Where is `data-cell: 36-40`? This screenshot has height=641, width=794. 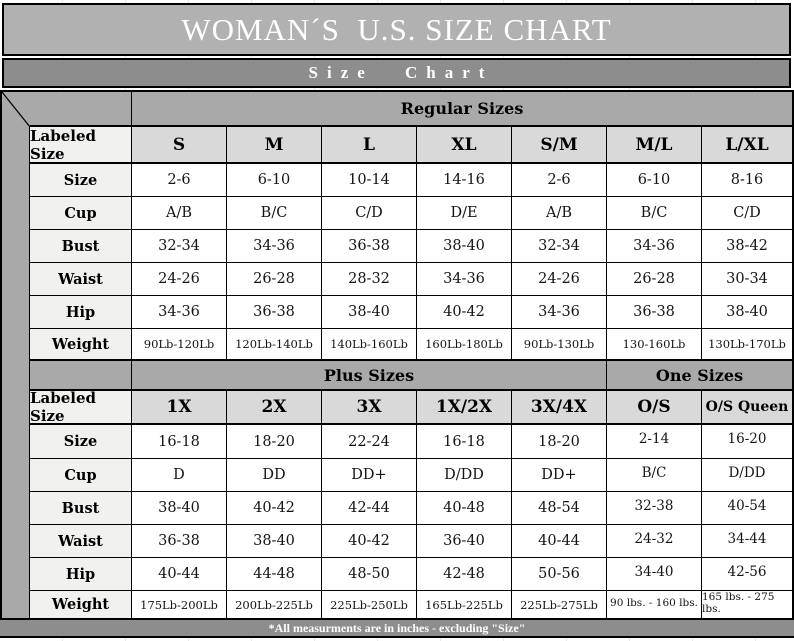
data-cell: 36-40 is located at coordinates (464, 541).